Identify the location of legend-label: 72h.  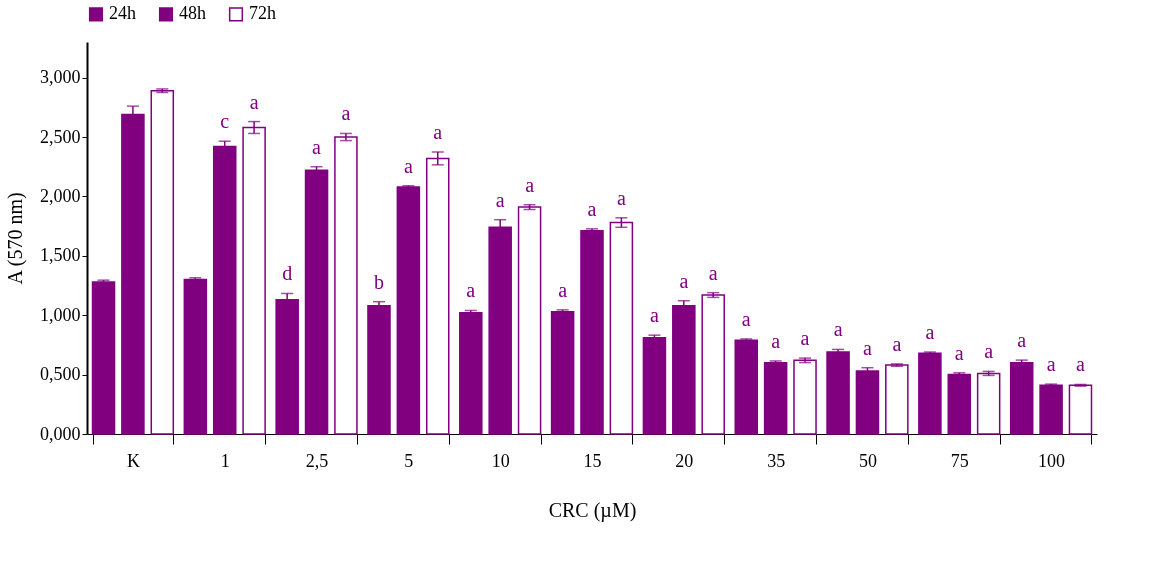
(262, 13).